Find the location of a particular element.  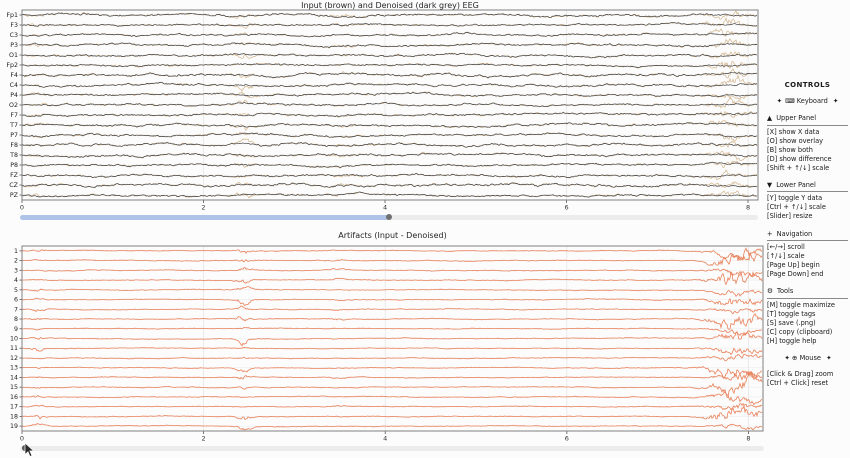

channel-label: 18 is located at coordinates (14, 416).